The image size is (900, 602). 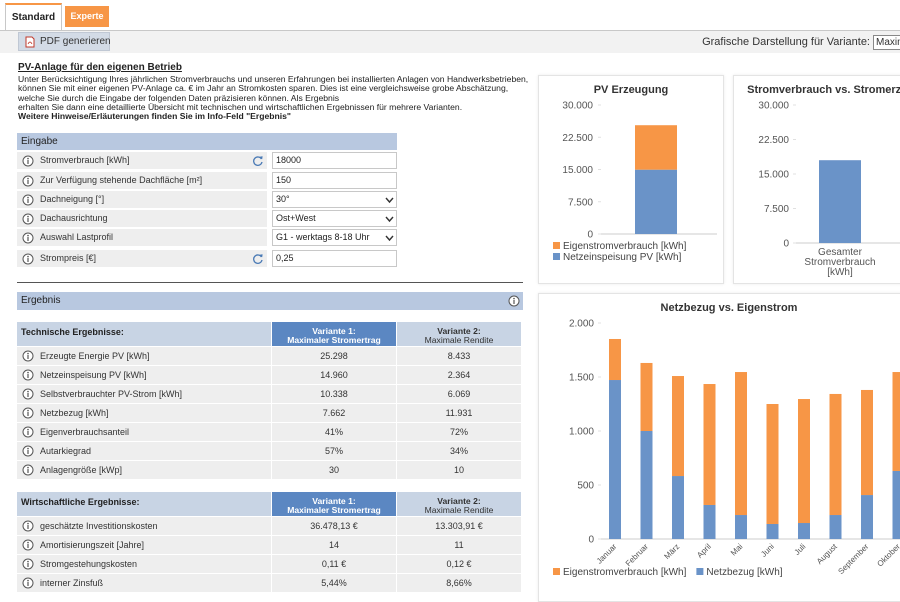 What do you see at coordinates (581, 378) in the screenshot?
I see `y-tick-label: 1.500` at bounding box center [581, 378].